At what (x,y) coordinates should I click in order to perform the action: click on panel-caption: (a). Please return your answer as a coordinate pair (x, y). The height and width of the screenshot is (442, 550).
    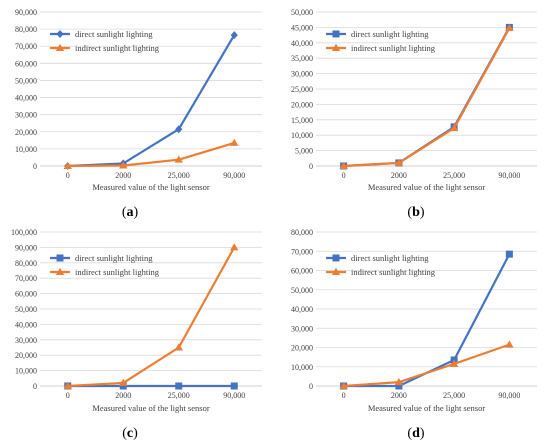
    Looking at the image, I should click on (130, 212).